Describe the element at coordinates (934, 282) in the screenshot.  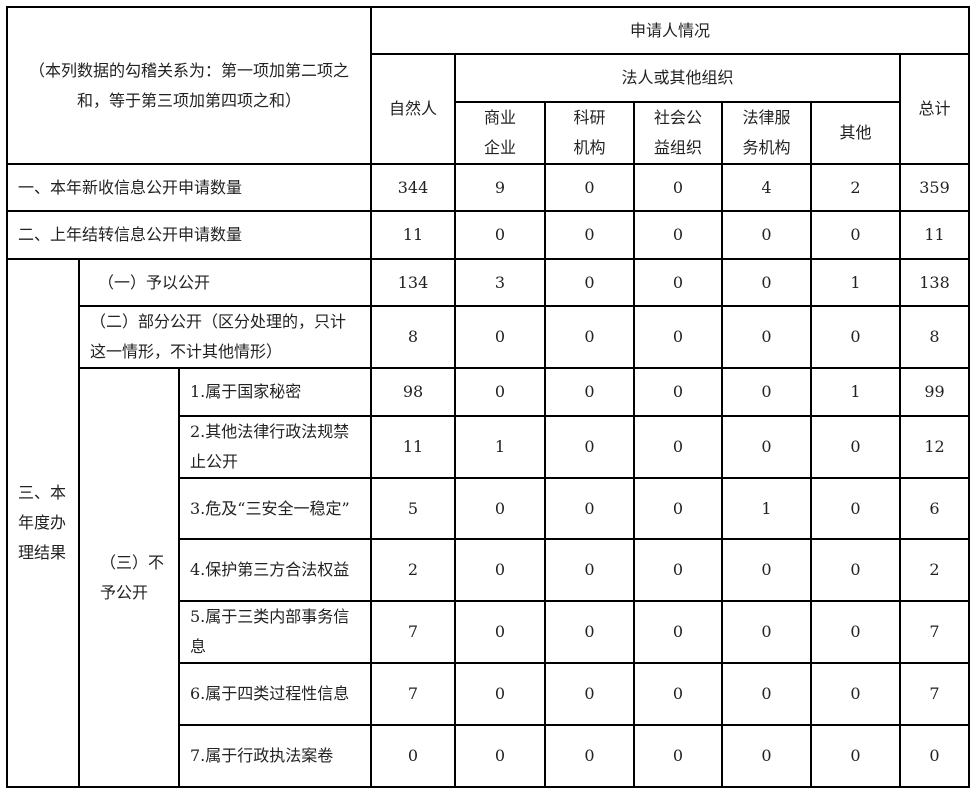
I see `value-cell: 138` at that location.